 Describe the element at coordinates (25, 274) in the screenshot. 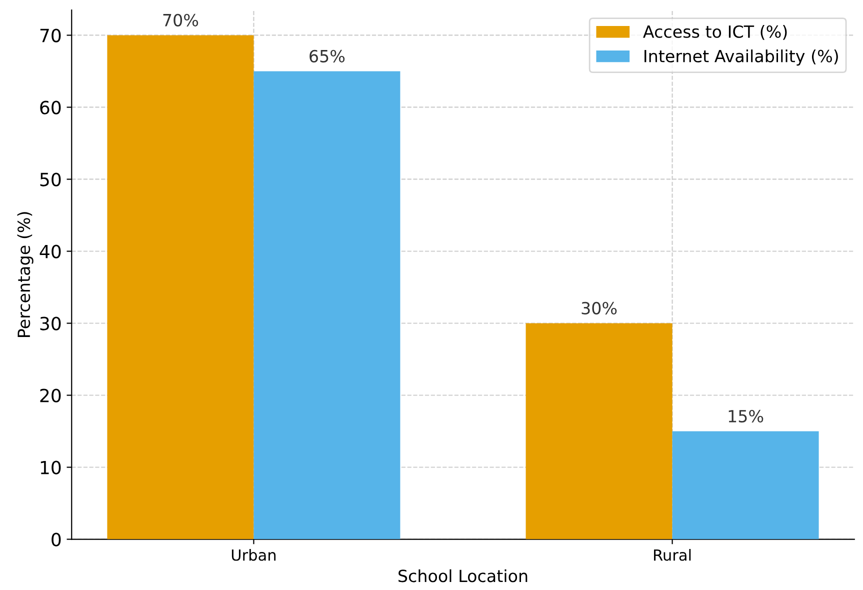

I see `y-axis-title: Percentage (%)` at that location.